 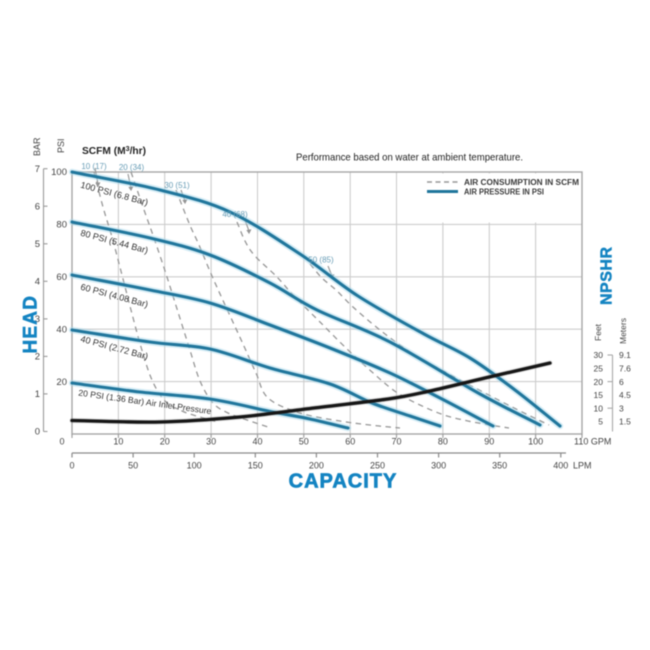 What do you see at coordinates (31, 324) in the screenshot?
I see `svg-text: HEAD` at bounding box center [31, 324].